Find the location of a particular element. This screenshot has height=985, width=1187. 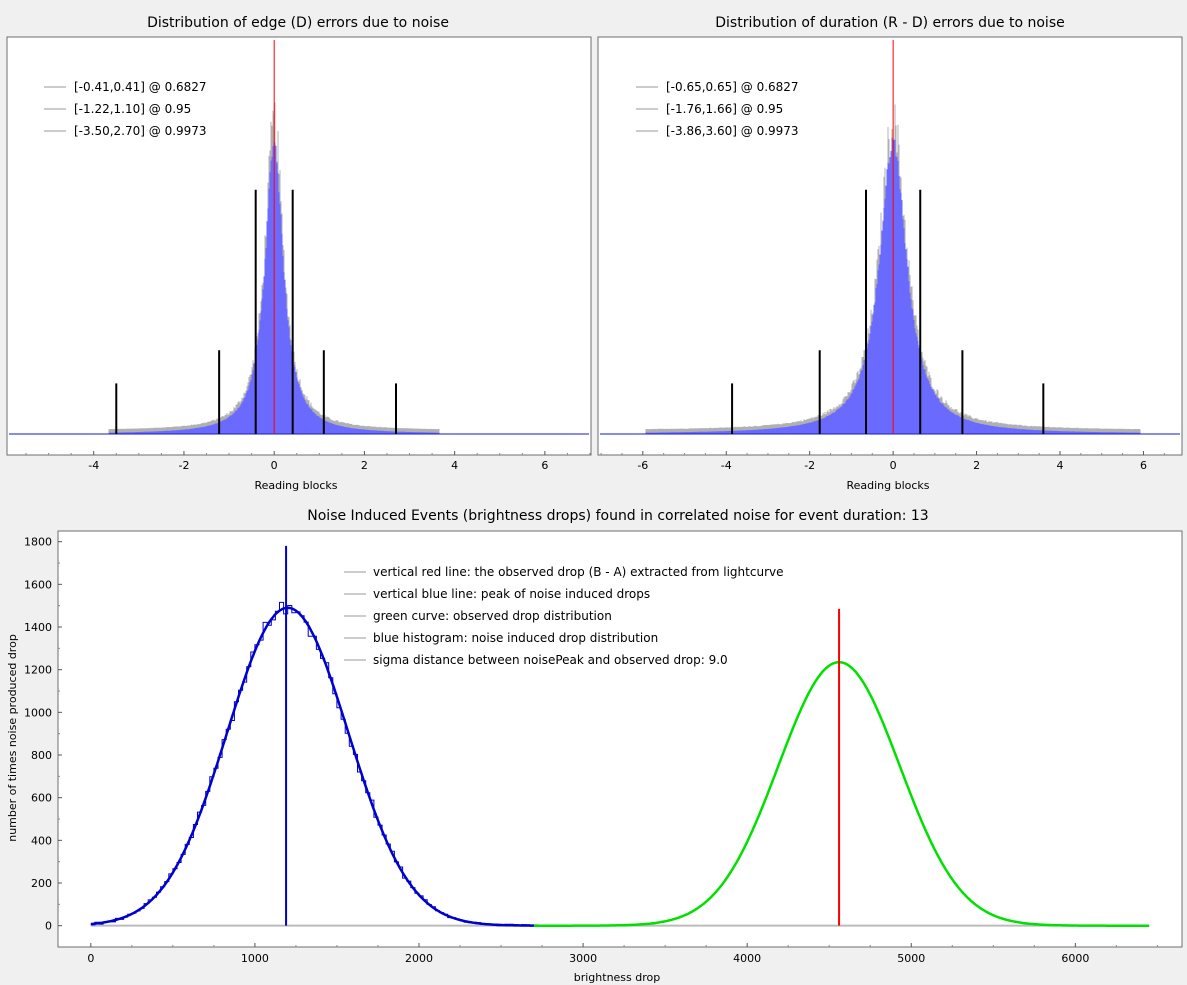

y-tick-label: 1200 is located at coordinates (38, 670).